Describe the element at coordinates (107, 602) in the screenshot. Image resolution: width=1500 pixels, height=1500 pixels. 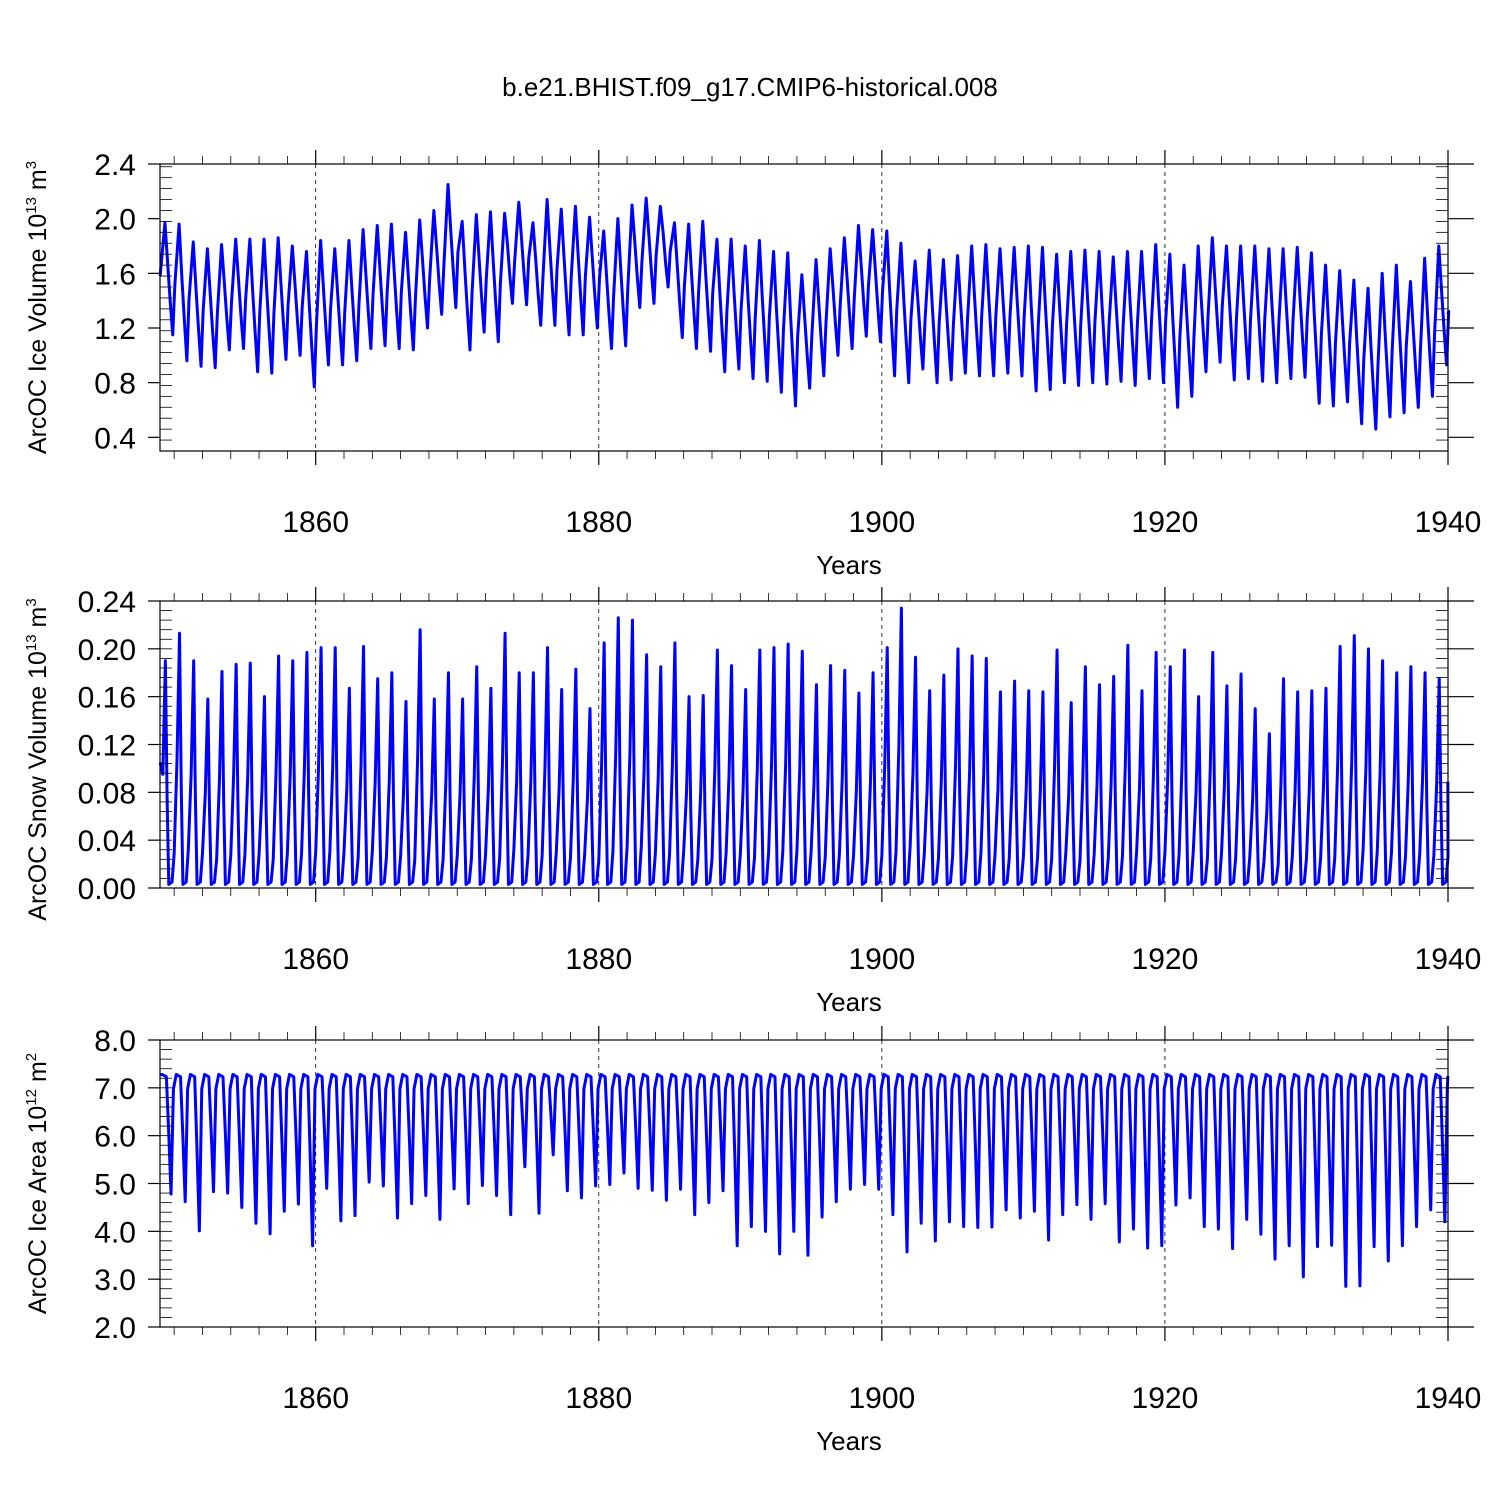
I see `y-tick-label: 0.24` at that location.